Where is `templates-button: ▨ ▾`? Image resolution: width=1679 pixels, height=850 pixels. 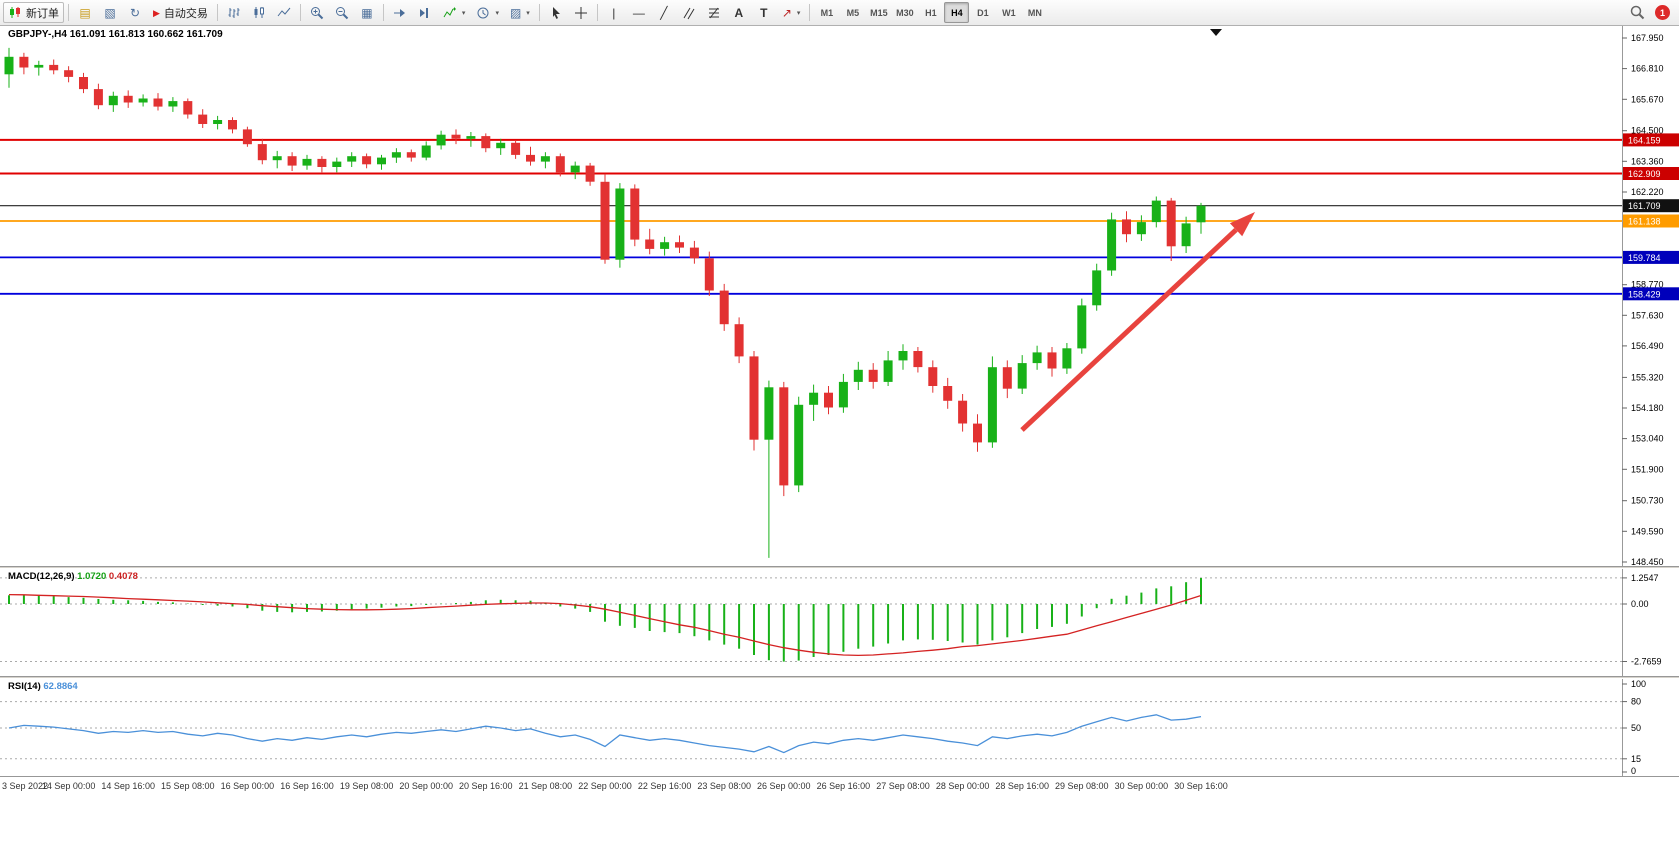 templates-button: ▨ ▾ is located at coordinates (520, 12).